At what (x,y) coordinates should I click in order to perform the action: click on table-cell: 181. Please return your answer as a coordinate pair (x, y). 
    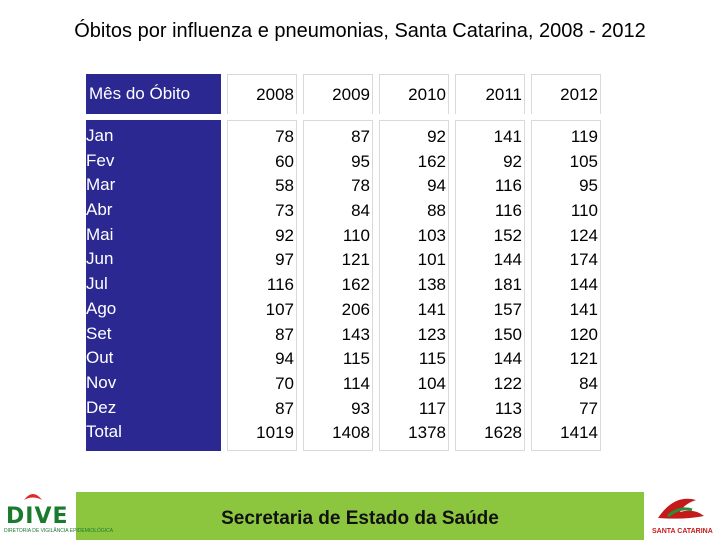
    Looking at the image, I should click on (507, 285).